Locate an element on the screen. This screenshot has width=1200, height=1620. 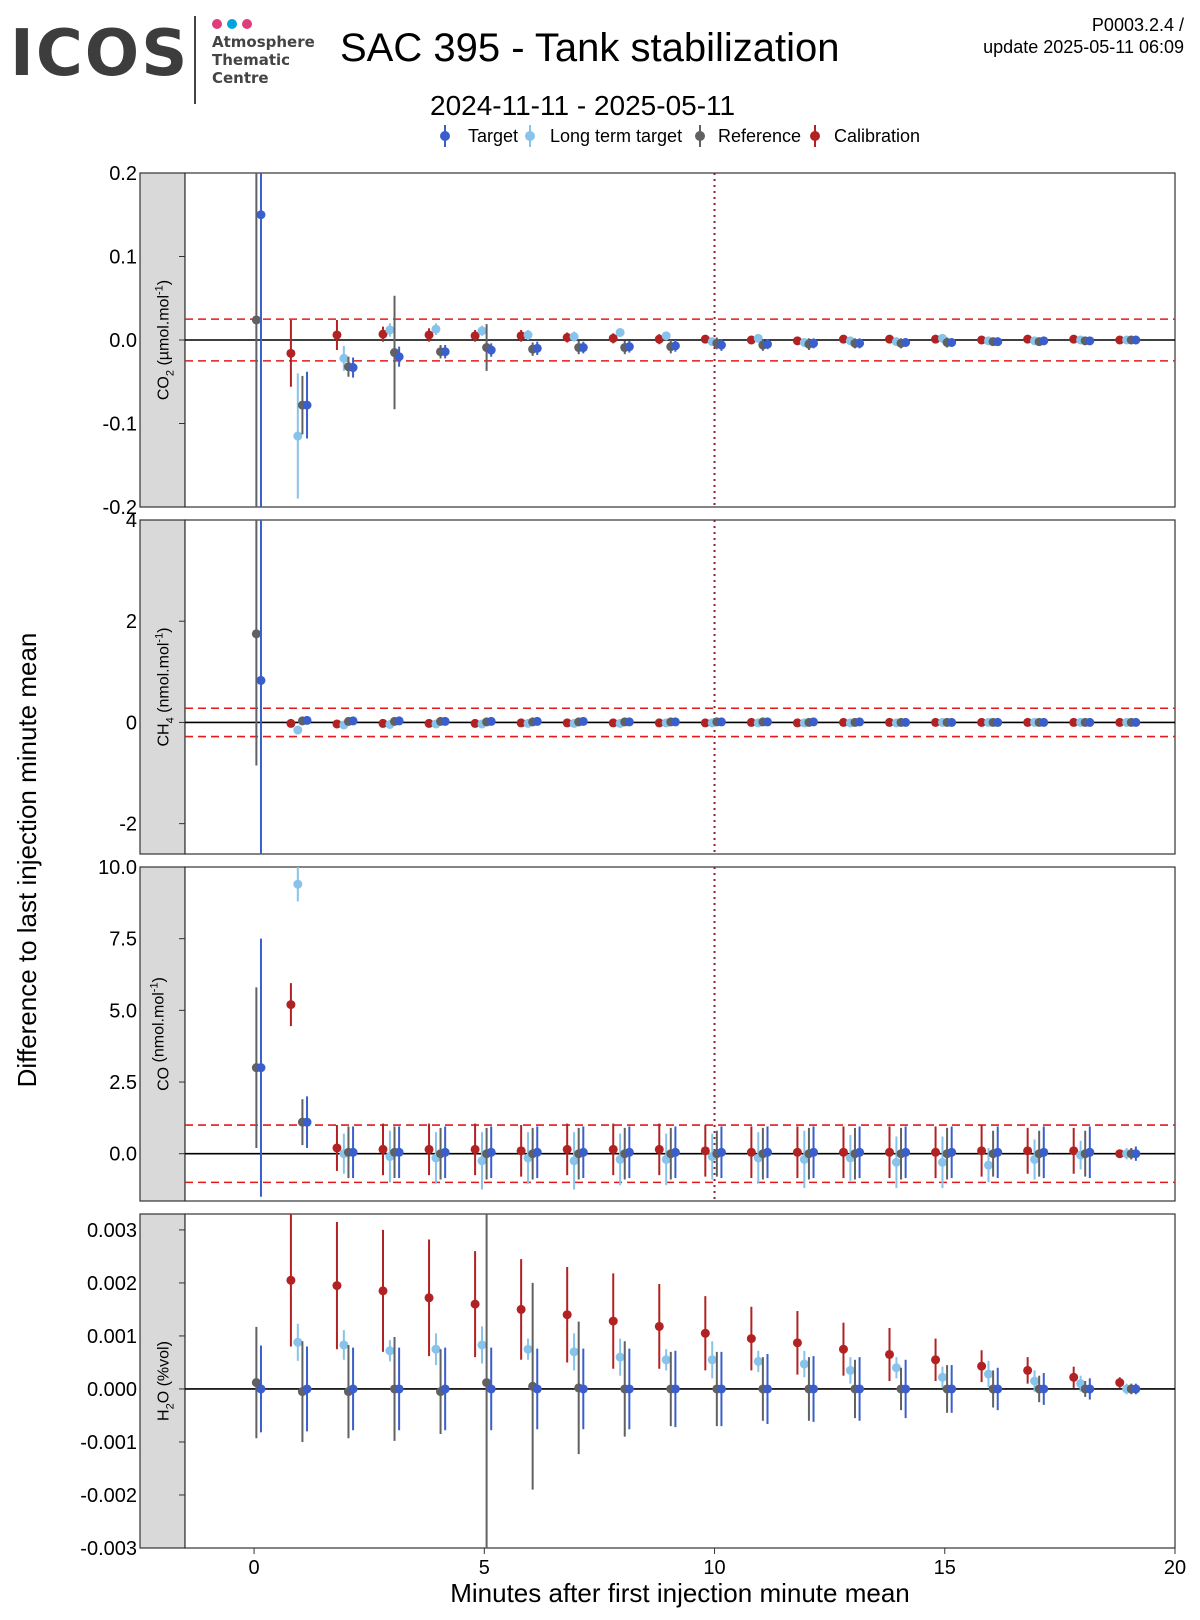
y-tick-label: 2 is located at coordinates (131, 622).